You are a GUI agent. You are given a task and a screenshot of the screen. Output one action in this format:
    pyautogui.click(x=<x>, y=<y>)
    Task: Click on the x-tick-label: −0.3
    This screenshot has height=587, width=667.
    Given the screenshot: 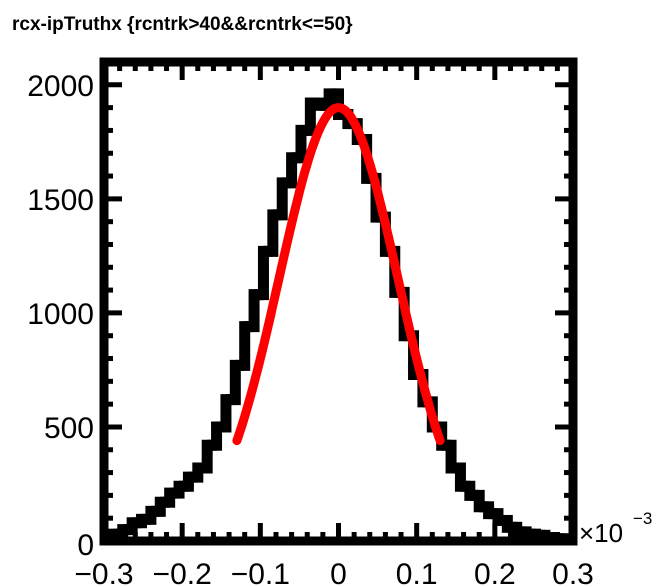 What is the action you would take?
    pyautogui.click(x=103, y=572)
    